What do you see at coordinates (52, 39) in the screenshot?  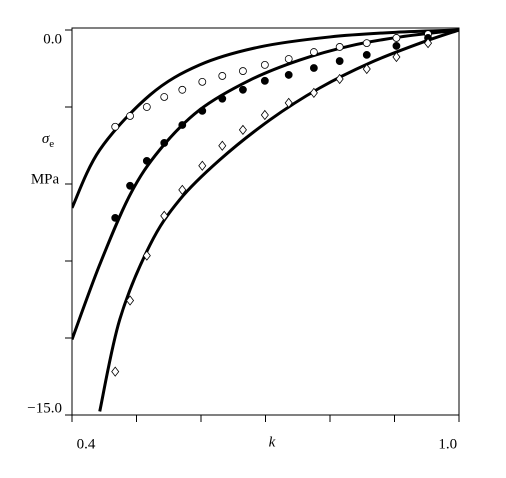 I see `y-tick-label: 0.0` at bounding box center [52, 39].